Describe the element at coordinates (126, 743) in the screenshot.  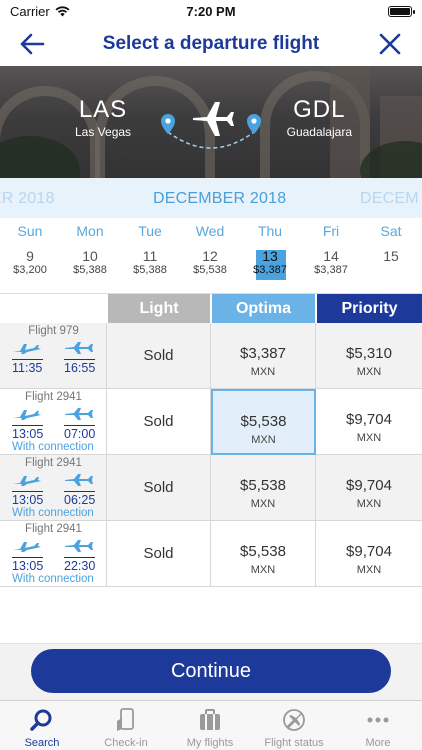
I see `tab-label: Check-in` at that location.